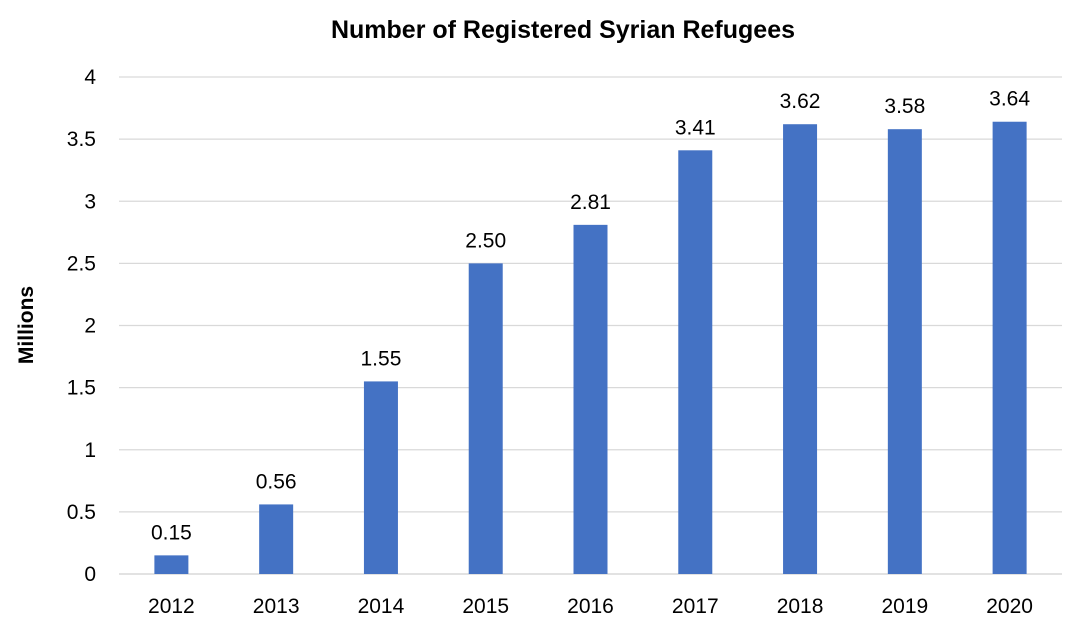 This screenshot has height=623, width=1081. What do you see at coordinates (590, 399) in the screenshot?
I see `bar-2016` at bounding box center [590, 399].